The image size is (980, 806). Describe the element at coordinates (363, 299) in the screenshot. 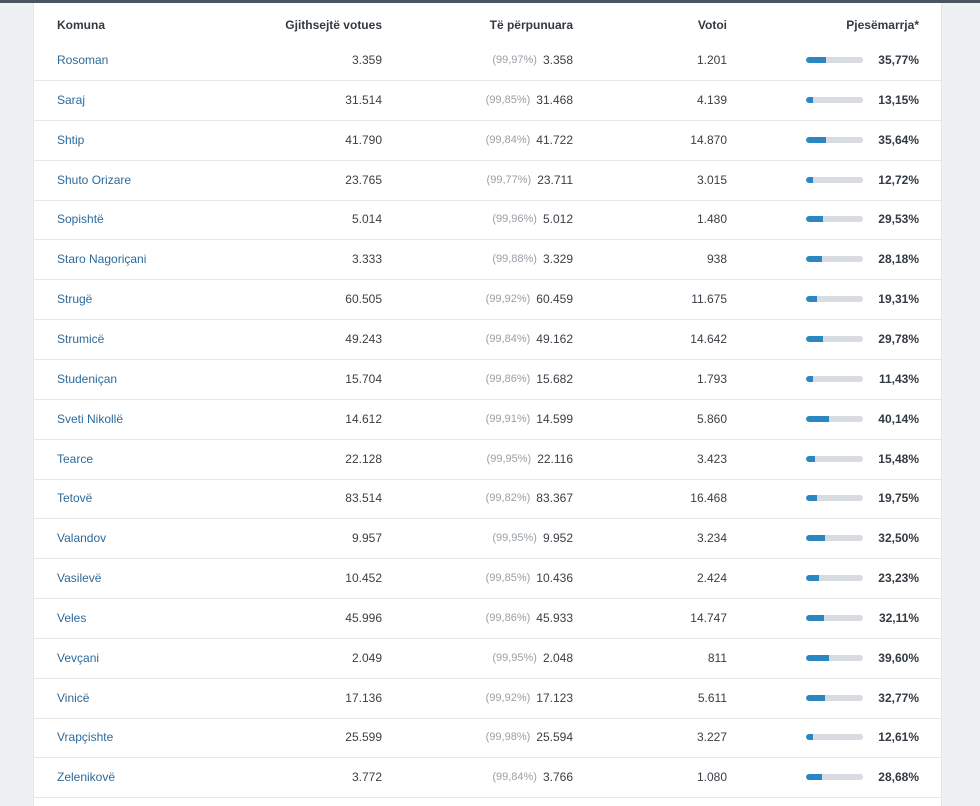

I see `total-voters-value: 60.505` at that location.